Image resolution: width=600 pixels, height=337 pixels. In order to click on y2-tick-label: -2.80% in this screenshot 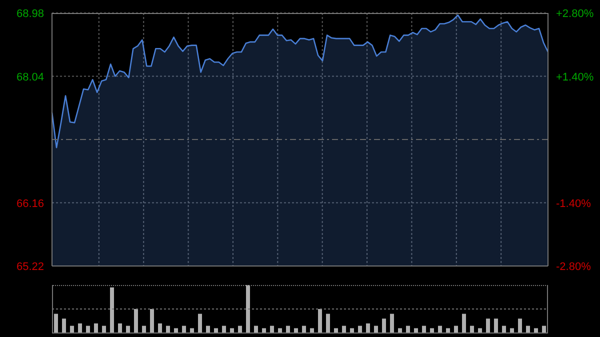, I will do `click(574, 267)`.